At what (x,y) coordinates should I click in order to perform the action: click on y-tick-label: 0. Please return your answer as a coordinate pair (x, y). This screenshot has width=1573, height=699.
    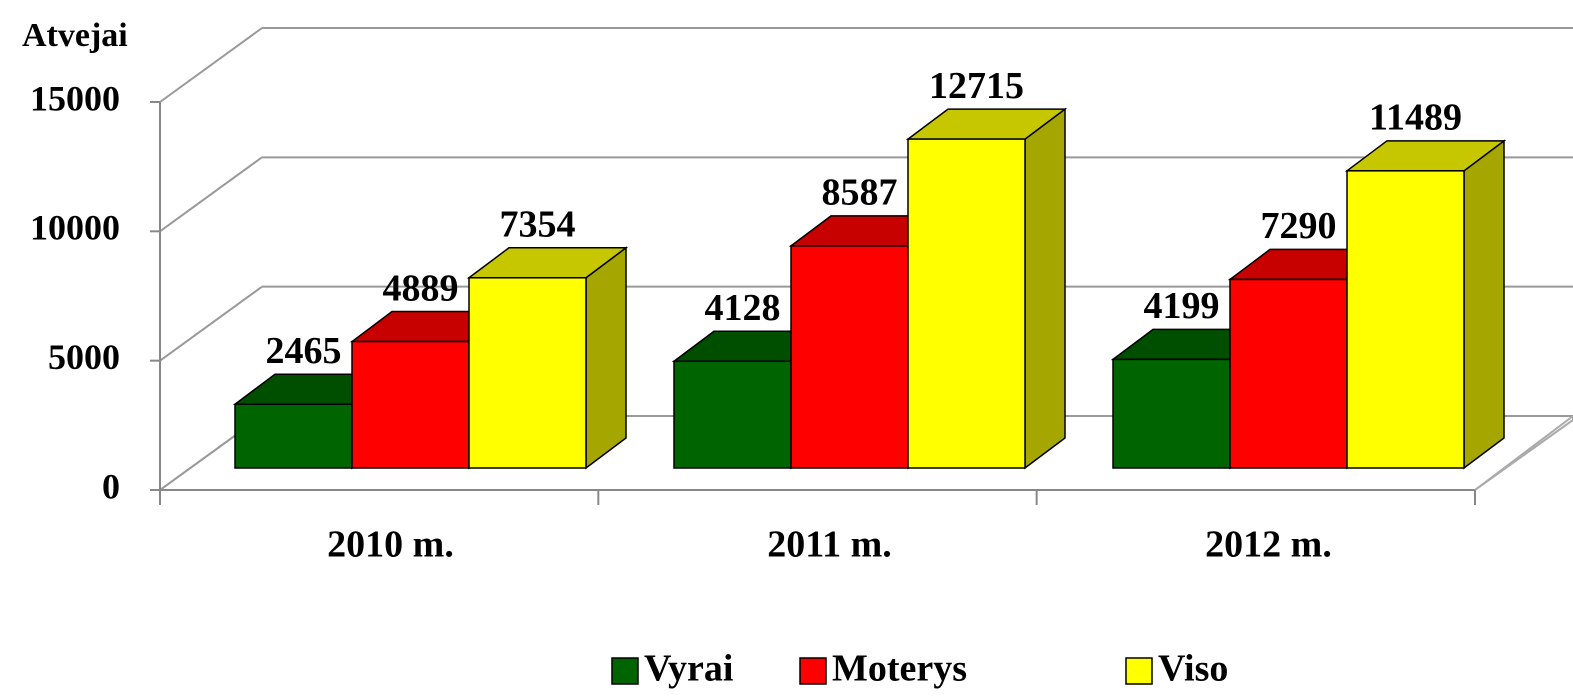
    Looking at the image, I should click on (111, 486).